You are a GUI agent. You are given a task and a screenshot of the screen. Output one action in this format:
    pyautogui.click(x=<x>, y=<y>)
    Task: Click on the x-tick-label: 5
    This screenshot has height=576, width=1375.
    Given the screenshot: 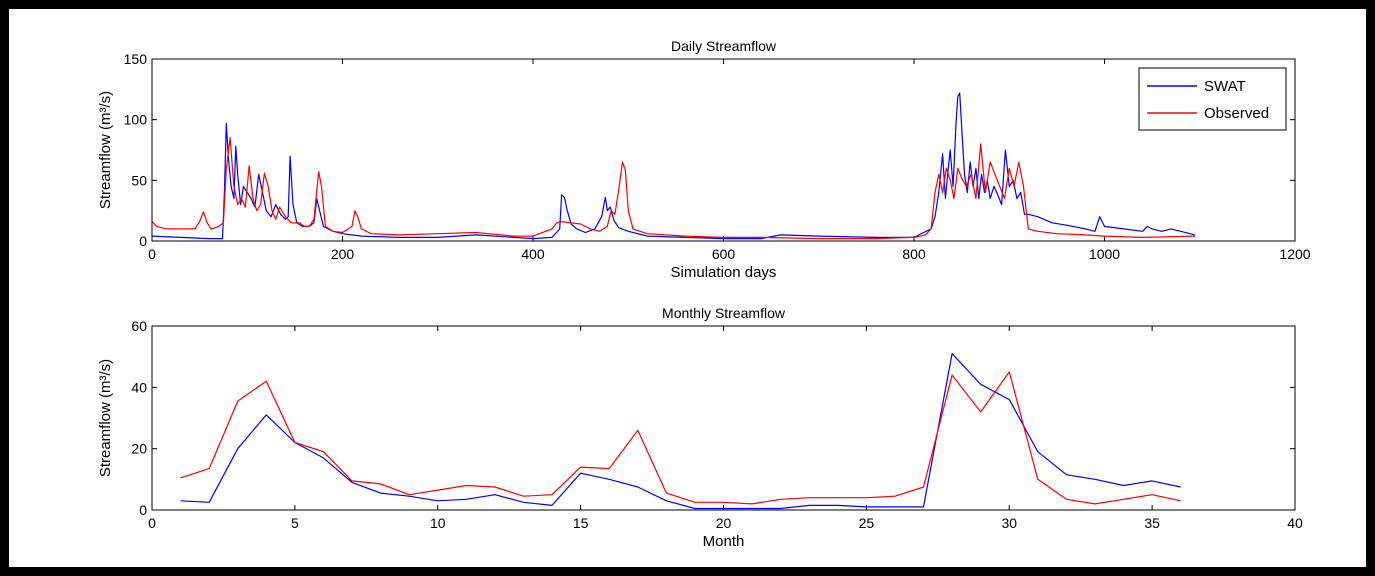 What is the action you would take?
    pyautogui.click(x=295, y=523)
    